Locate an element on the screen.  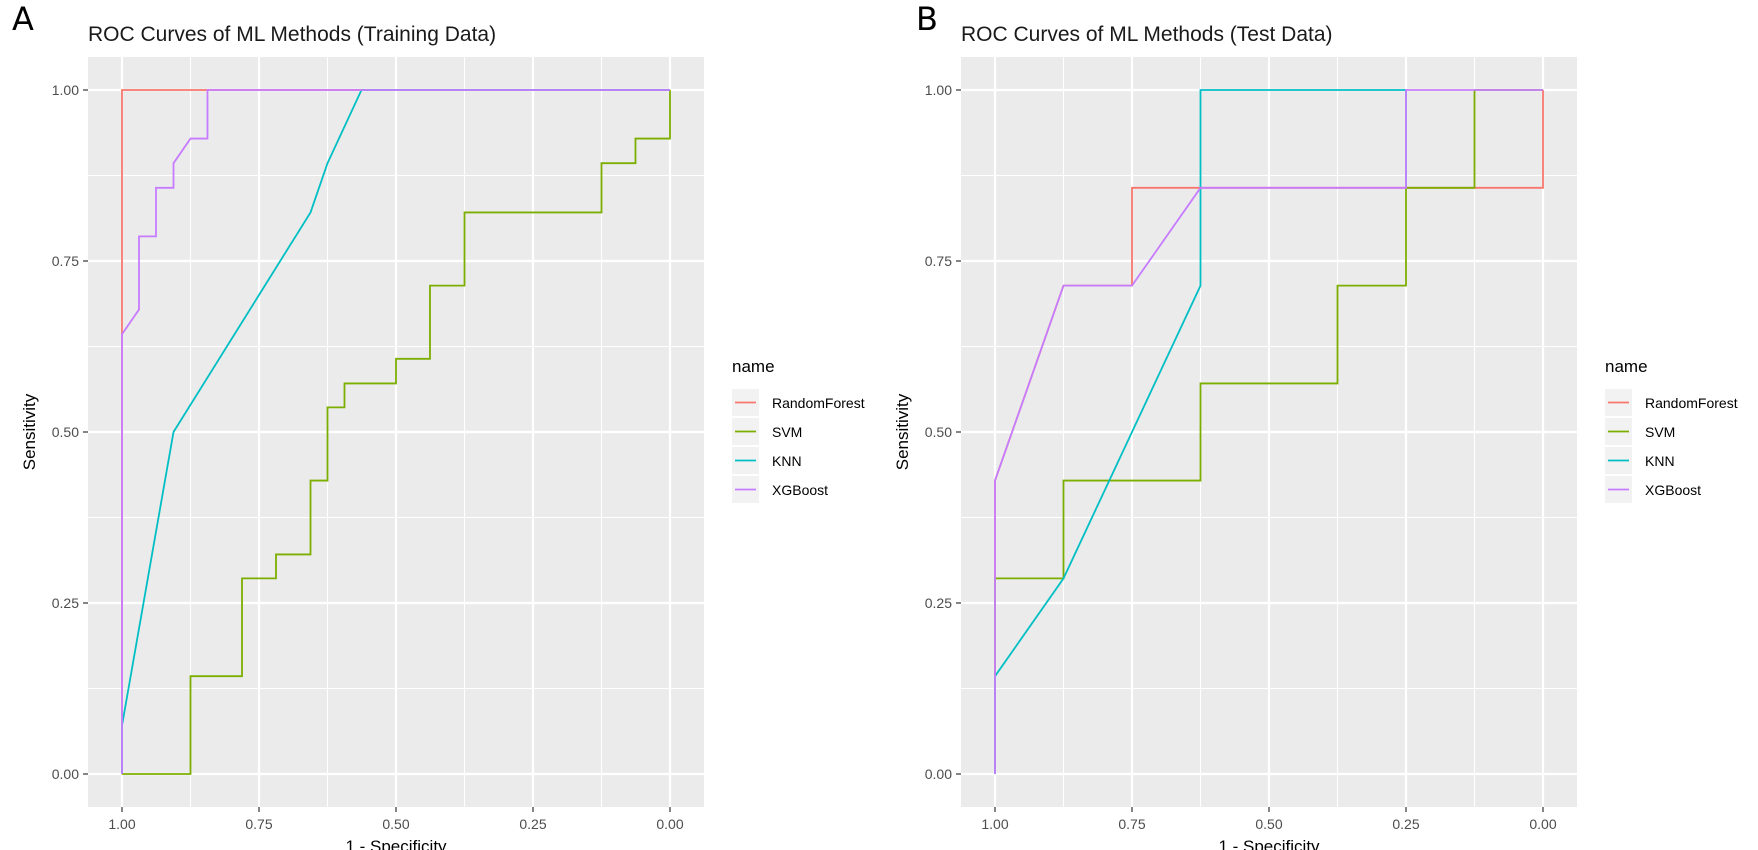
panel-letter-a: A is located at coordinates (23, 19).